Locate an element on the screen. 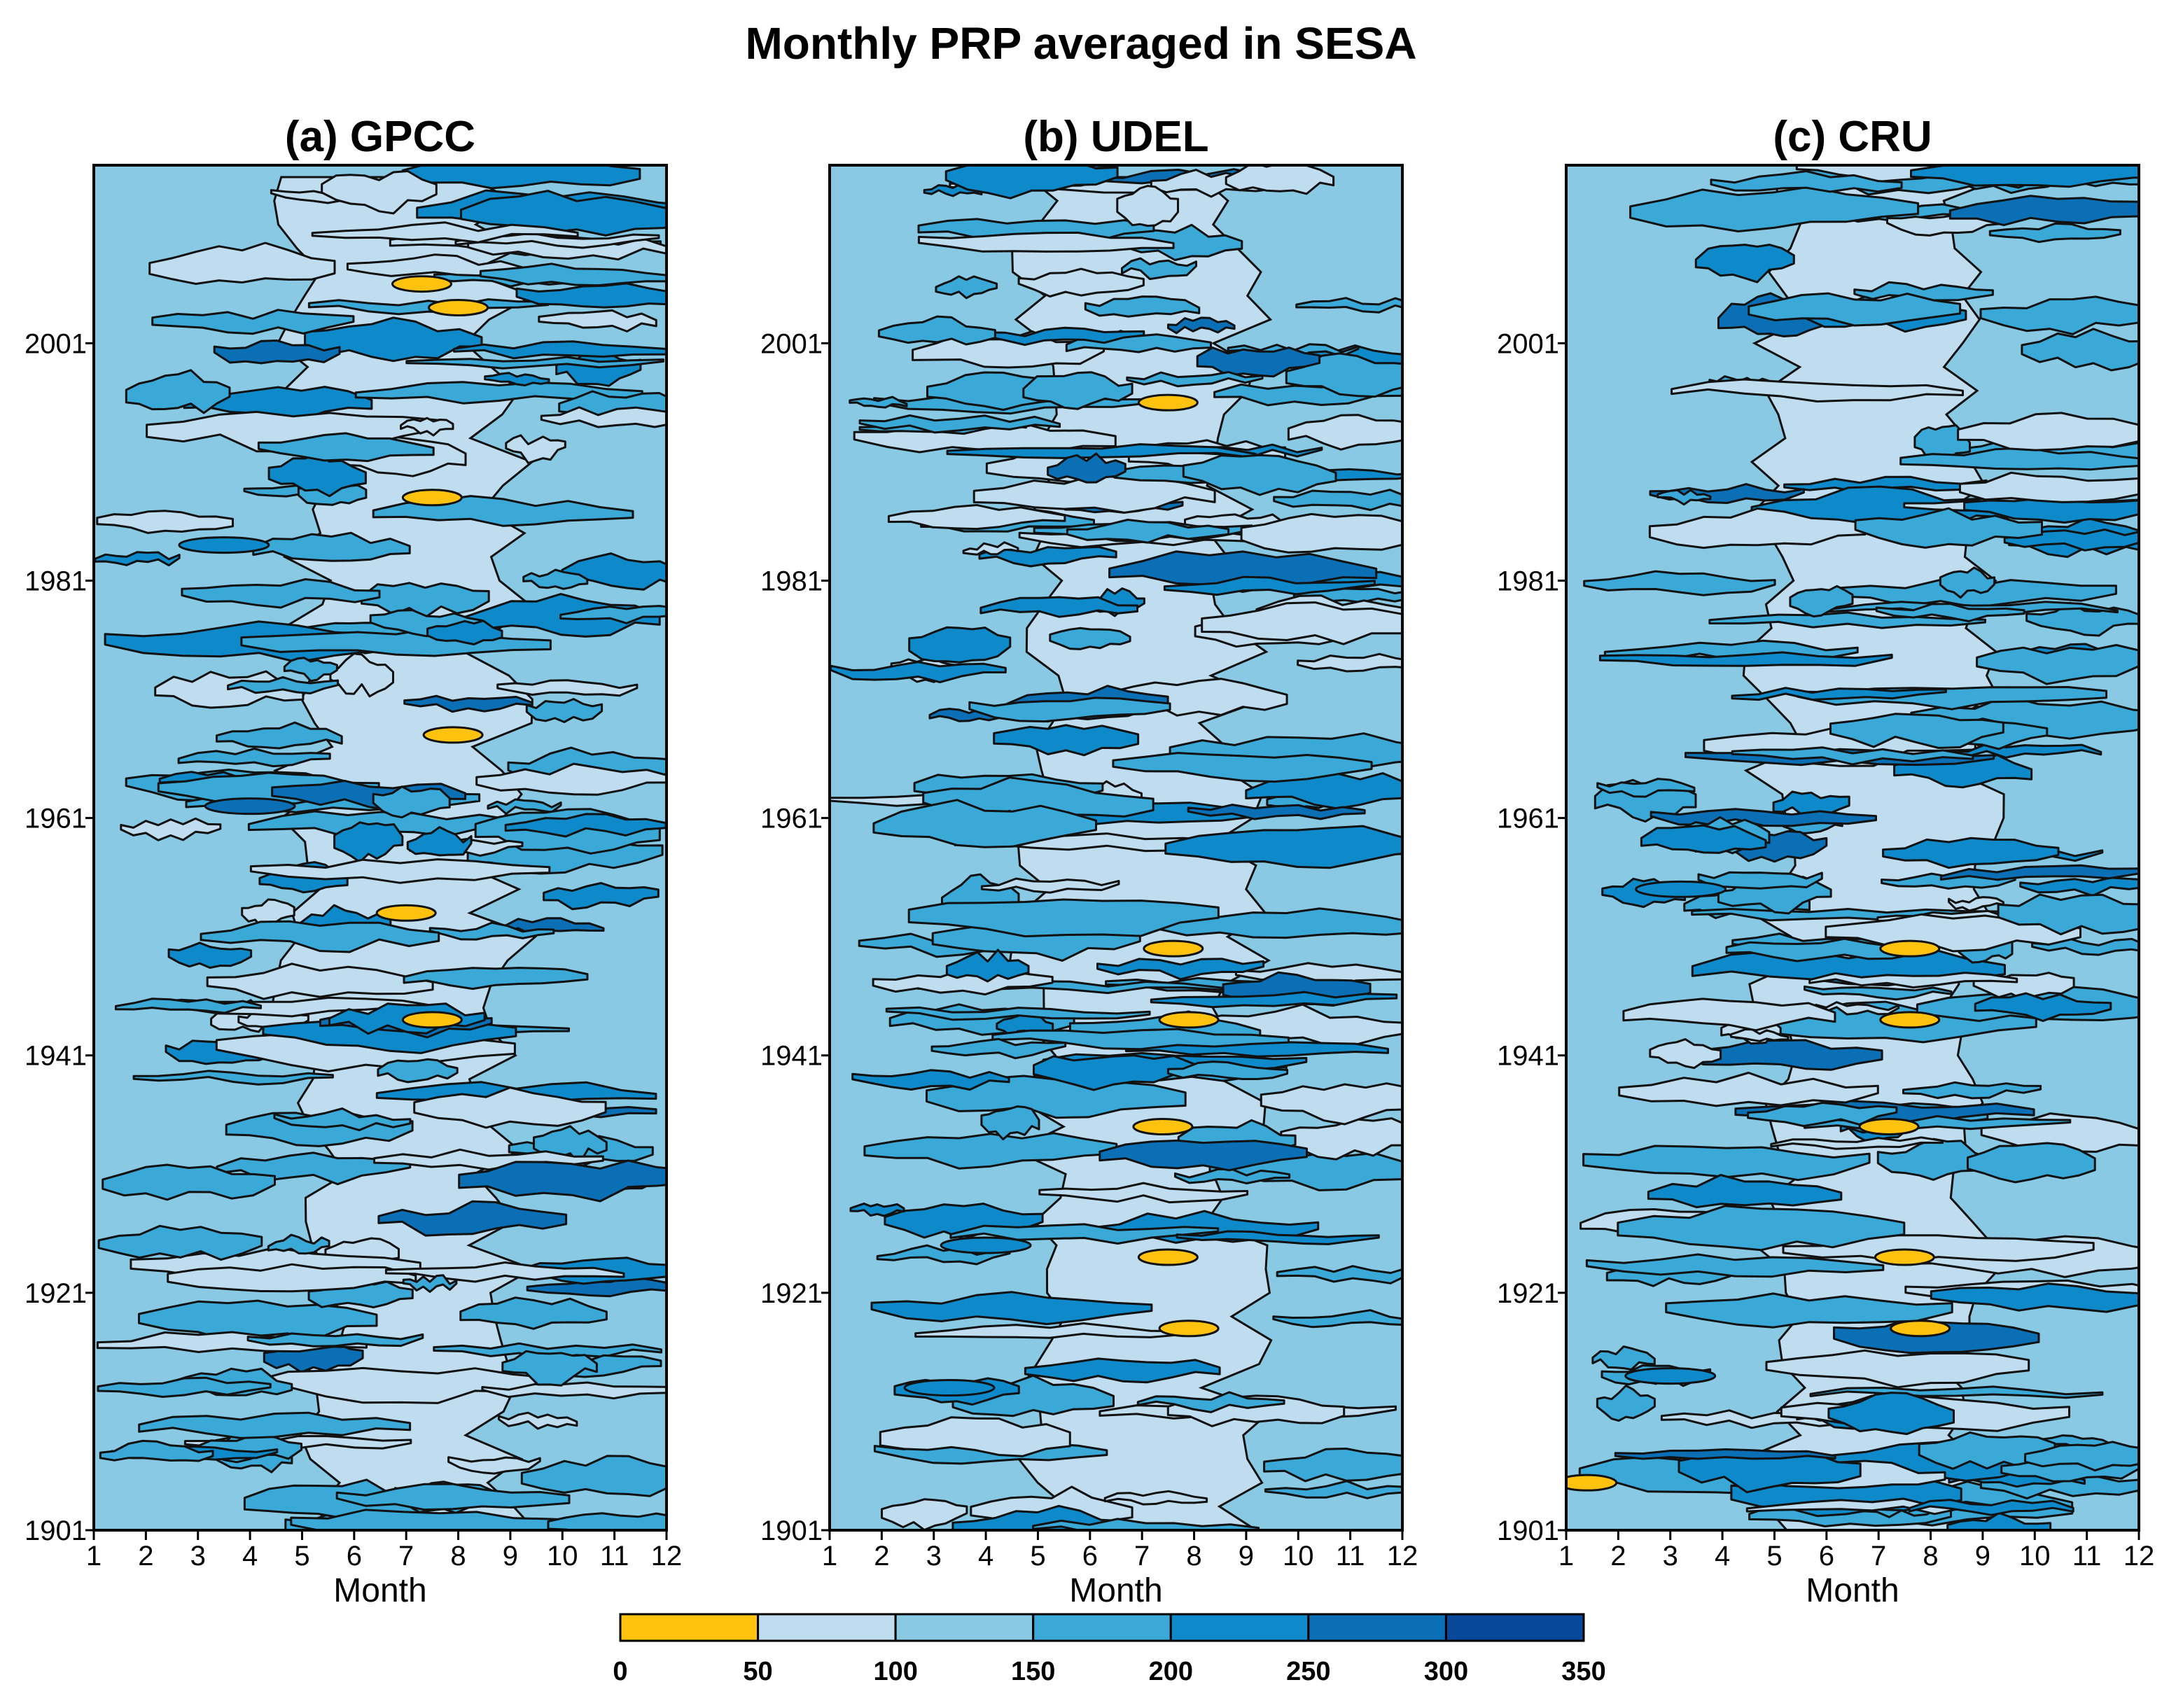 The width and height of the screenshot is (2162, 1708). x-tick-label: 6 is located at coordinates (354, 1556).